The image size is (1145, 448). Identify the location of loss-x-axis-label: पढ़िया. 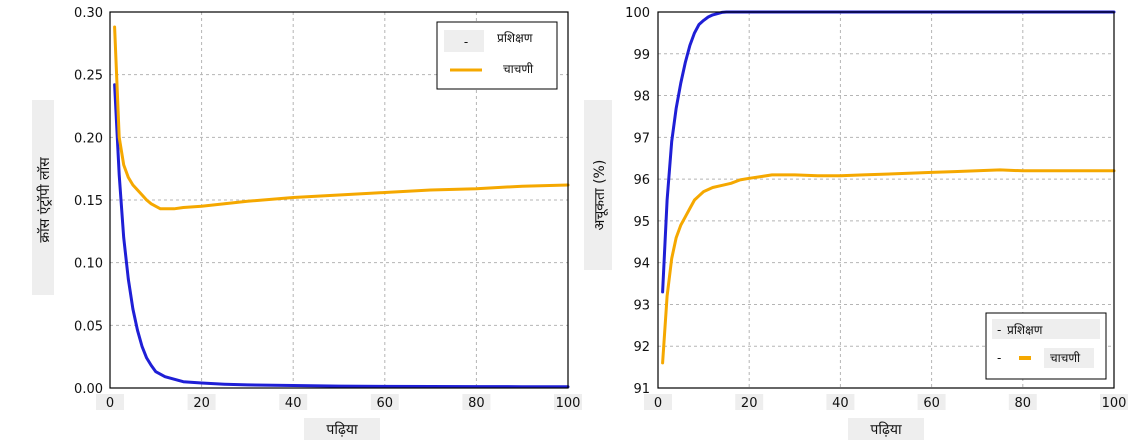
(342, 429).